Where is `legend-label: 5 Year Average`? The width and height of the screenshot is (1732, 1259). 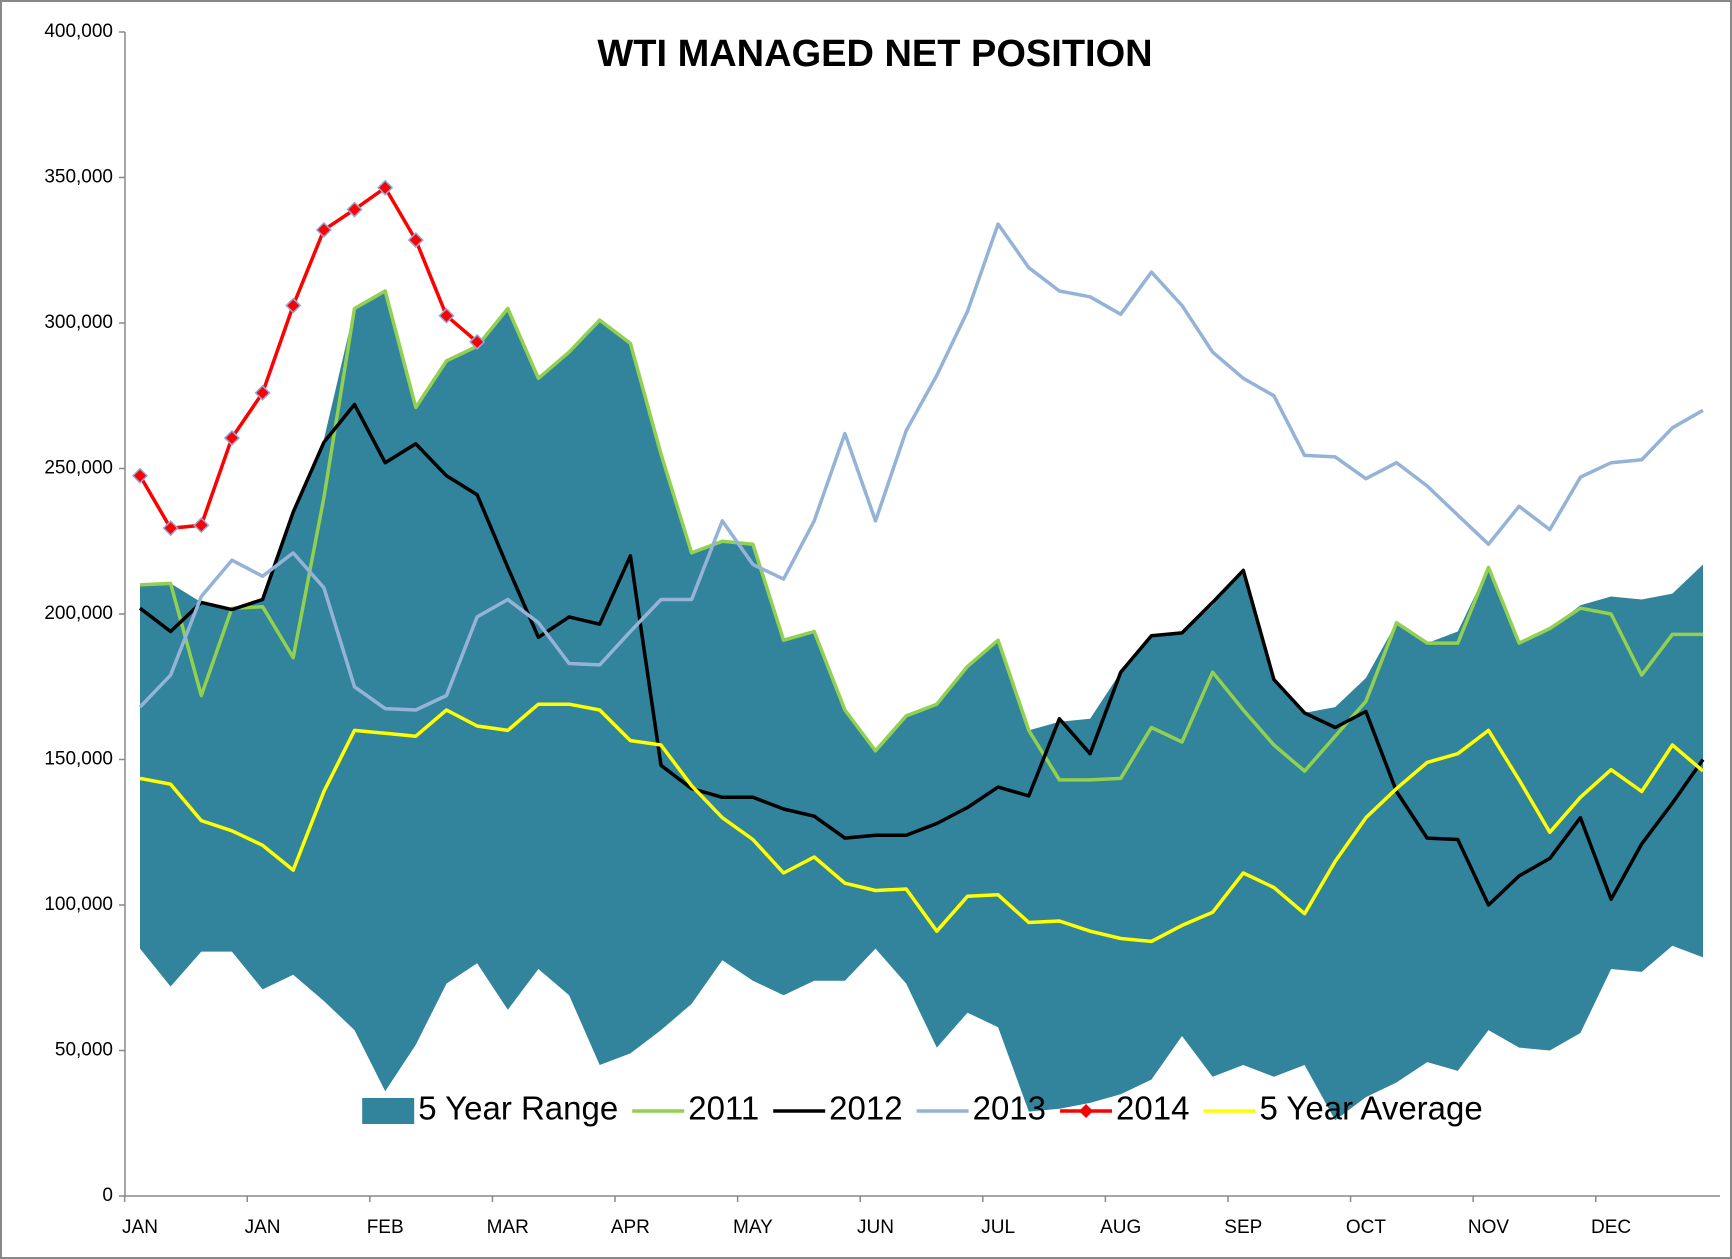
legend-label: 5 Year Average is located at coordinates (1370, 1108).